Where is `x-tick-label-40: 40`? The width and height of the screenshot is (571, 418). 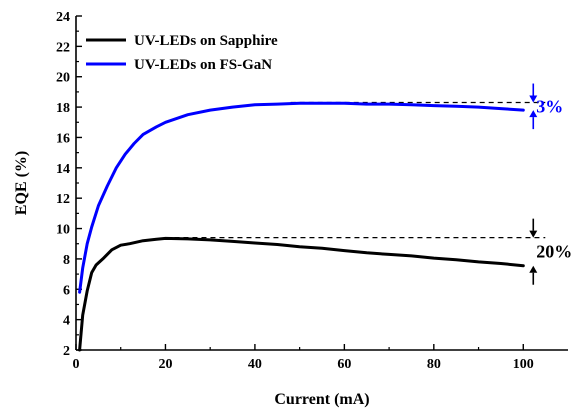
x-tick-label-40: 40 is located at coordinates (255, 364).